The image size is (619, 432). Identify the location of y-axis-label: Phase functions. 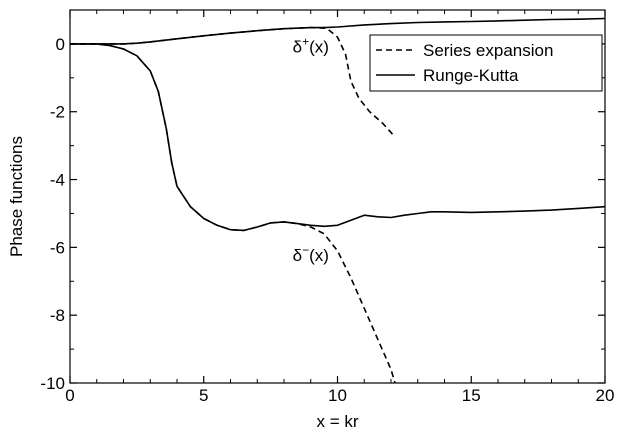
(16, 196).